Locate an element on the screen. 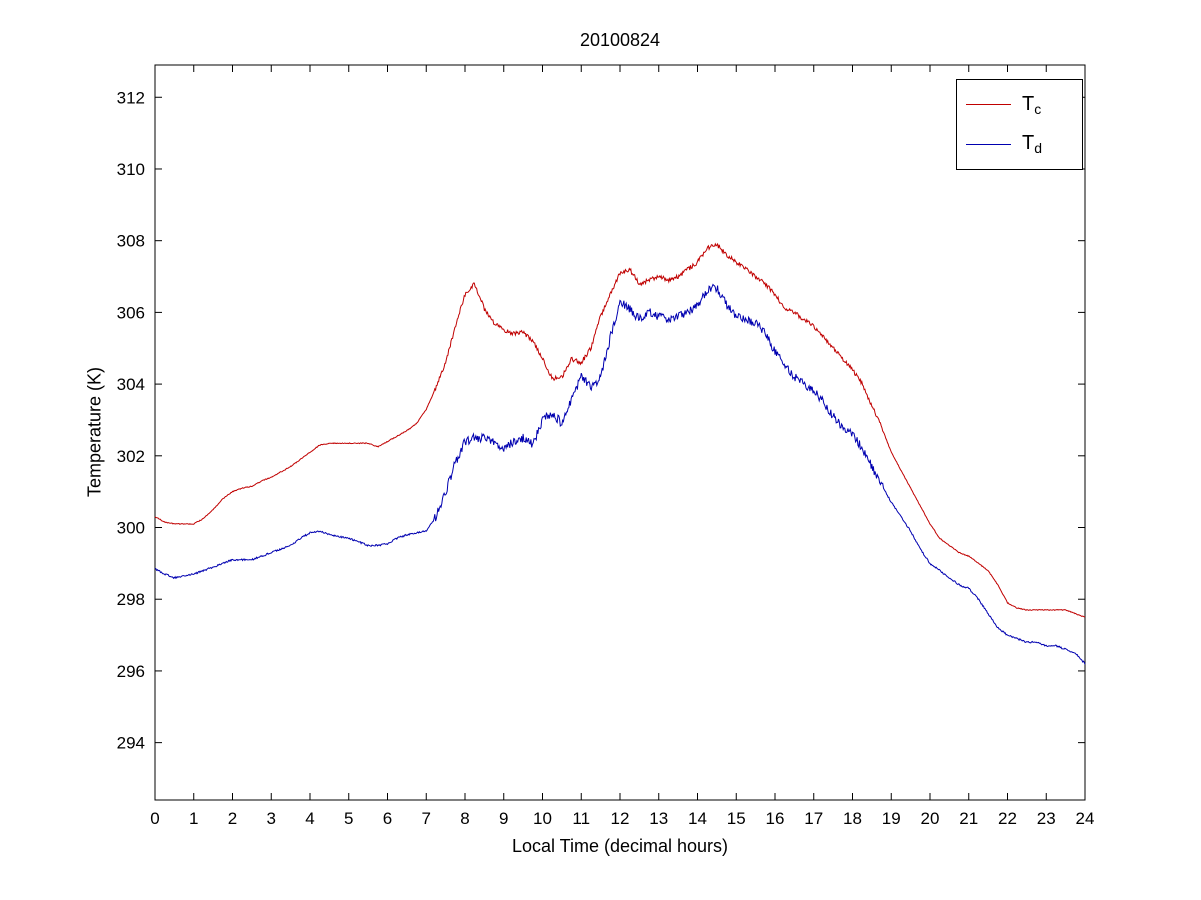 The width and height of the screenshot is (1201, 900). svg-text: 296 is located at coordinates (131, 671).